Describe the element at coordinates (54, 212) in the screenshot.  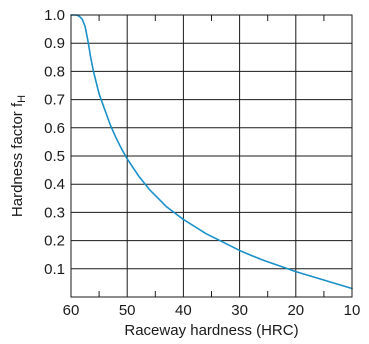
I see `y-tick-label: 0.3` at that location.